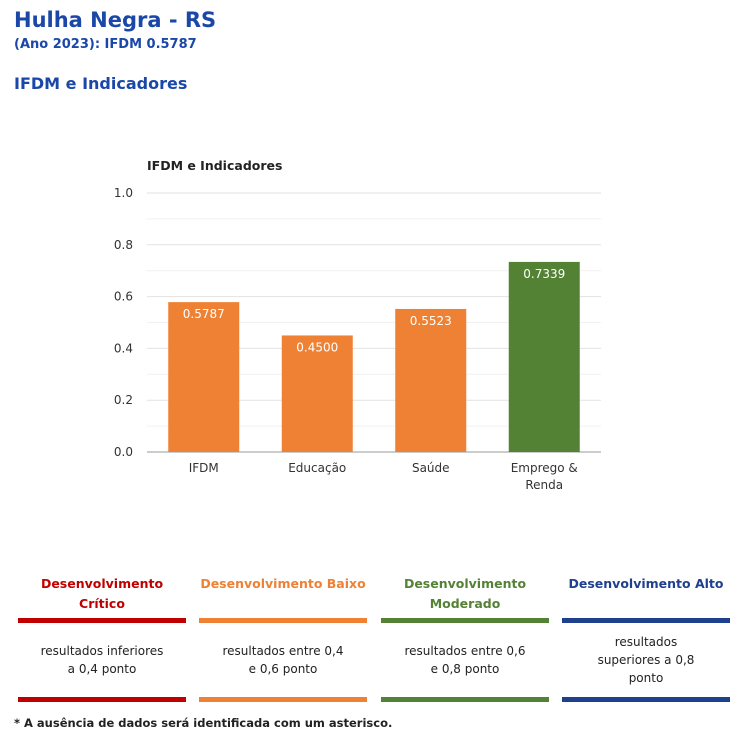  I want to click on legend-title: Desenvolvimento Moderado, so click(465, 593).